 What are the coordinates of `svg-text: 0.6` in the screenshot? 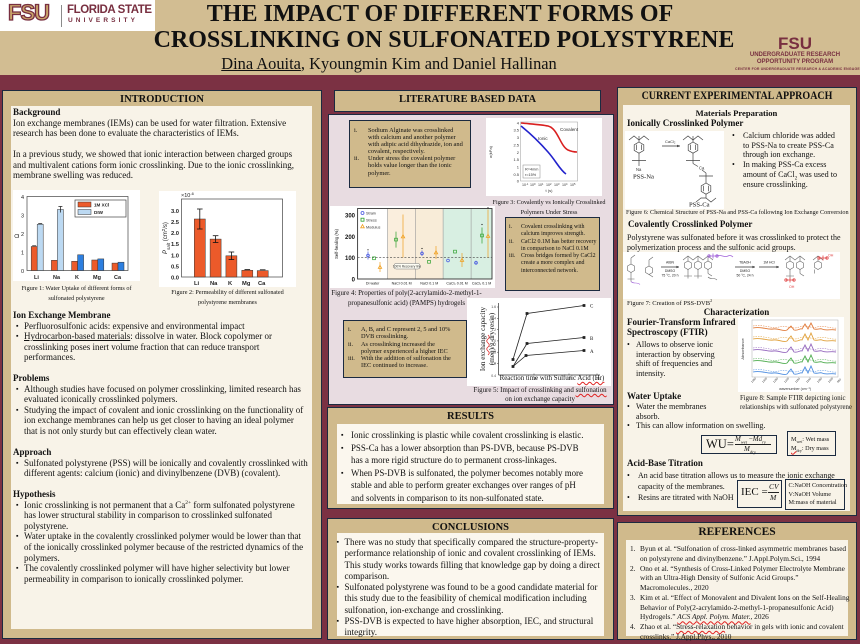 It's located at (493, 364).